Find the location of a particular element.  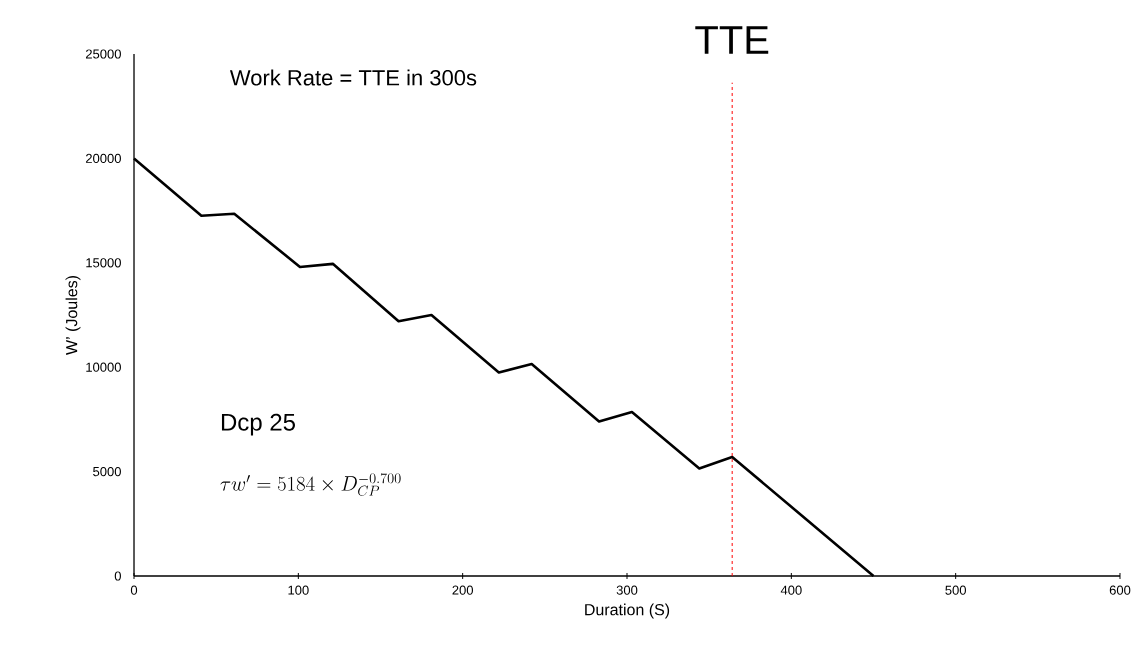

x-axis-title: Duration (S) is located at coordinates (627, 611).